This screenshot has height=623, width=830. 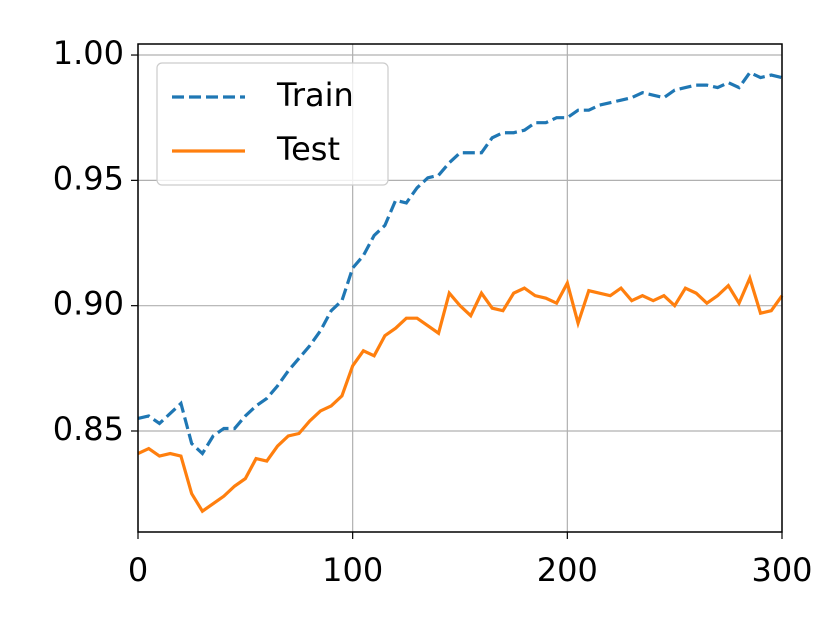 What do you see at coordinates (352, 570) in the screenshot?
I see `x-tick-label: 100` at bounding box center [352, 570].